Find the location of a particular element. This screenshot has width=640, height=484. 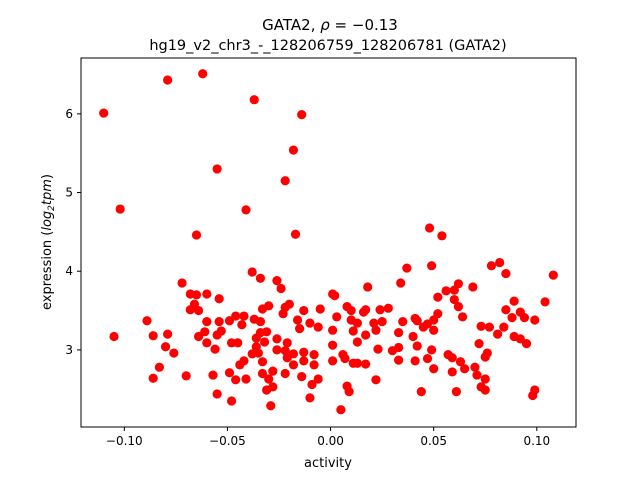

x-axis: −0.10 −0.05 0.00 0.05 0.10 is located at coordinates (328, 437).